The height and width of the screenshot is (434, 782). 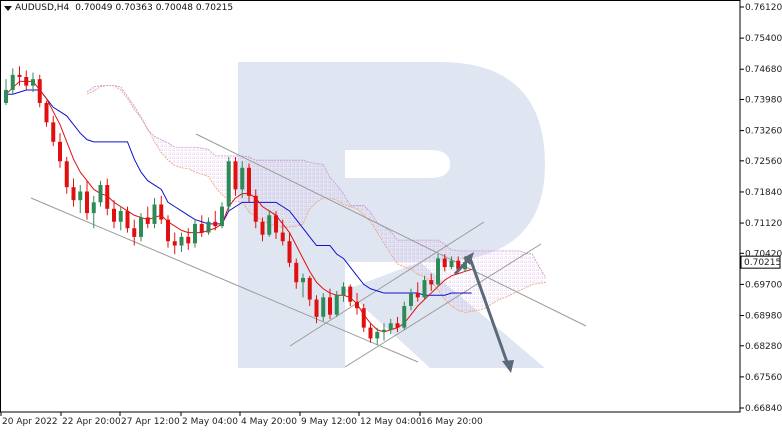 I want to click on price-label: 0.76120, so click(x=763, y=8).